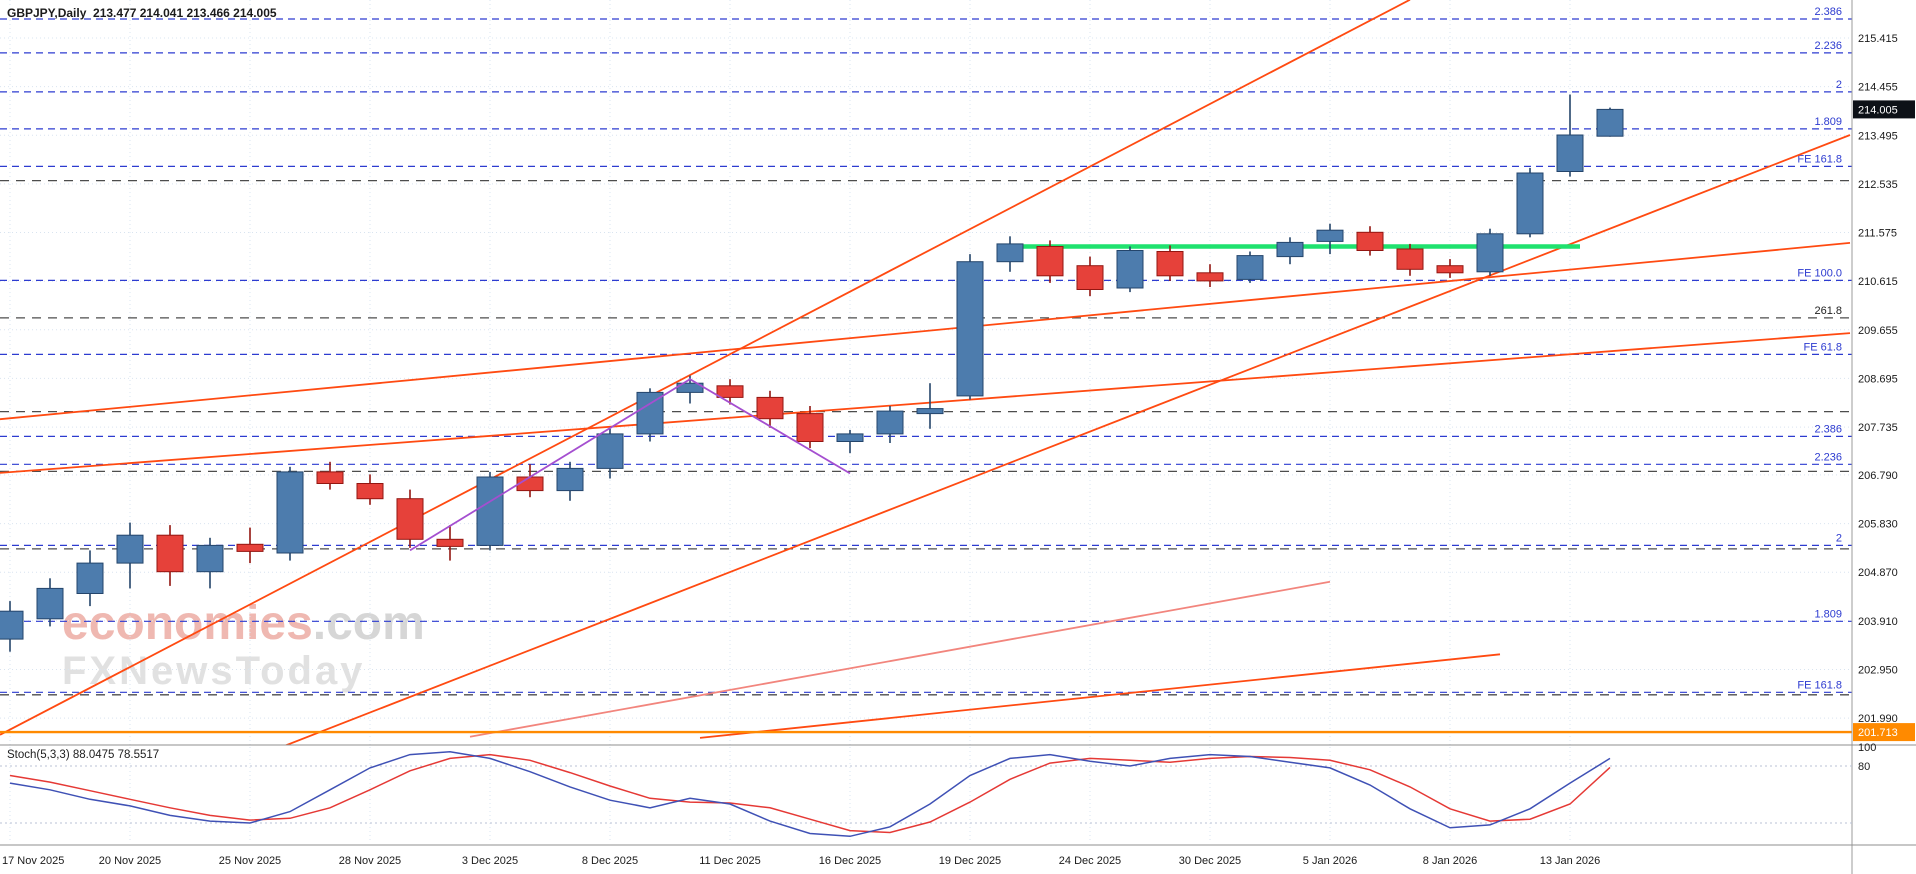  What do you see at coordinates (630, 465) in the screenshot?
I see `zigzag-line` at bounding box center [630, 465].